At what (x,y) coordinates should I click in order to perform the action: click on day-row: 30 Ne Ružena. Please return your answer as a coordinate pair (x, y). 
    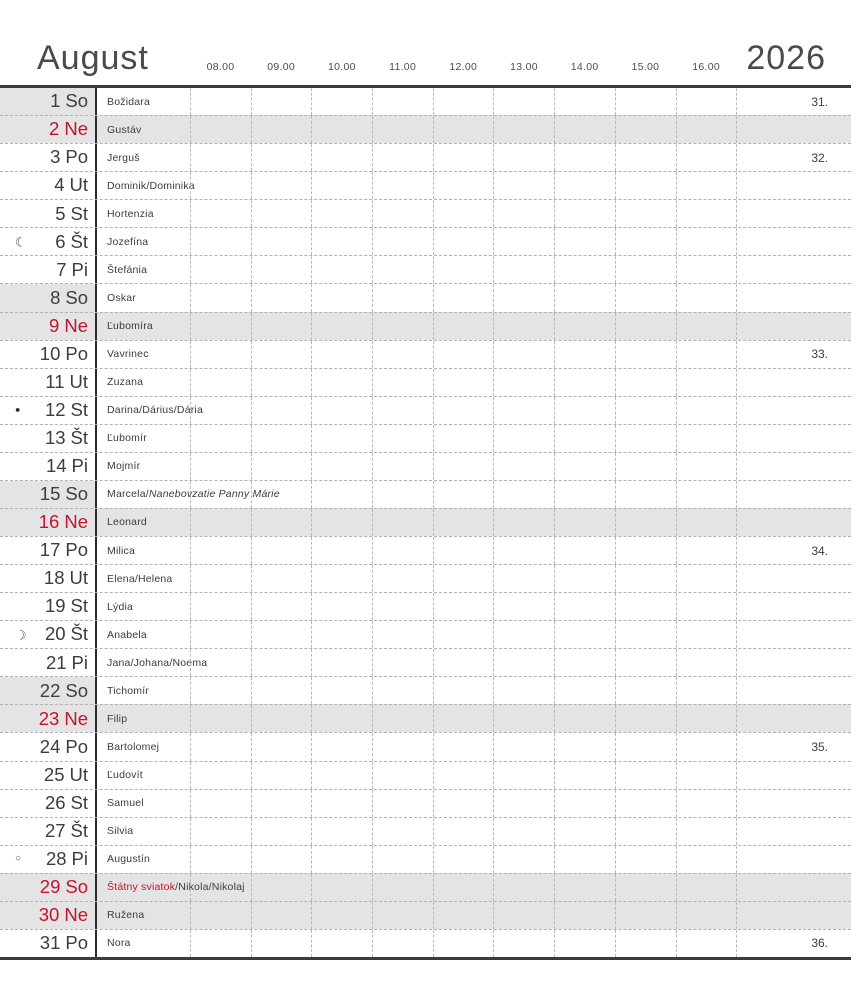
    Looking at the image, I should click on (425, 914).